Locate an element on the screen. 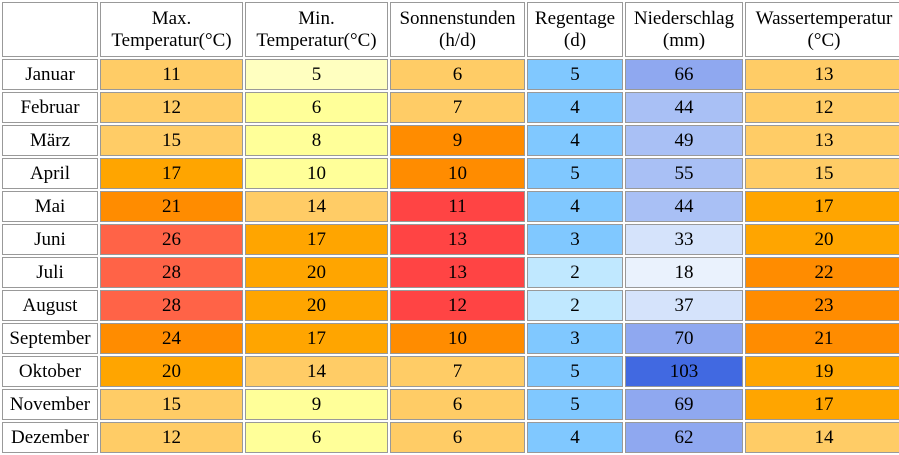 Image resolution: width=899 pixels, height=455 pixels. corner-cell is located at coordinates (50, 29).